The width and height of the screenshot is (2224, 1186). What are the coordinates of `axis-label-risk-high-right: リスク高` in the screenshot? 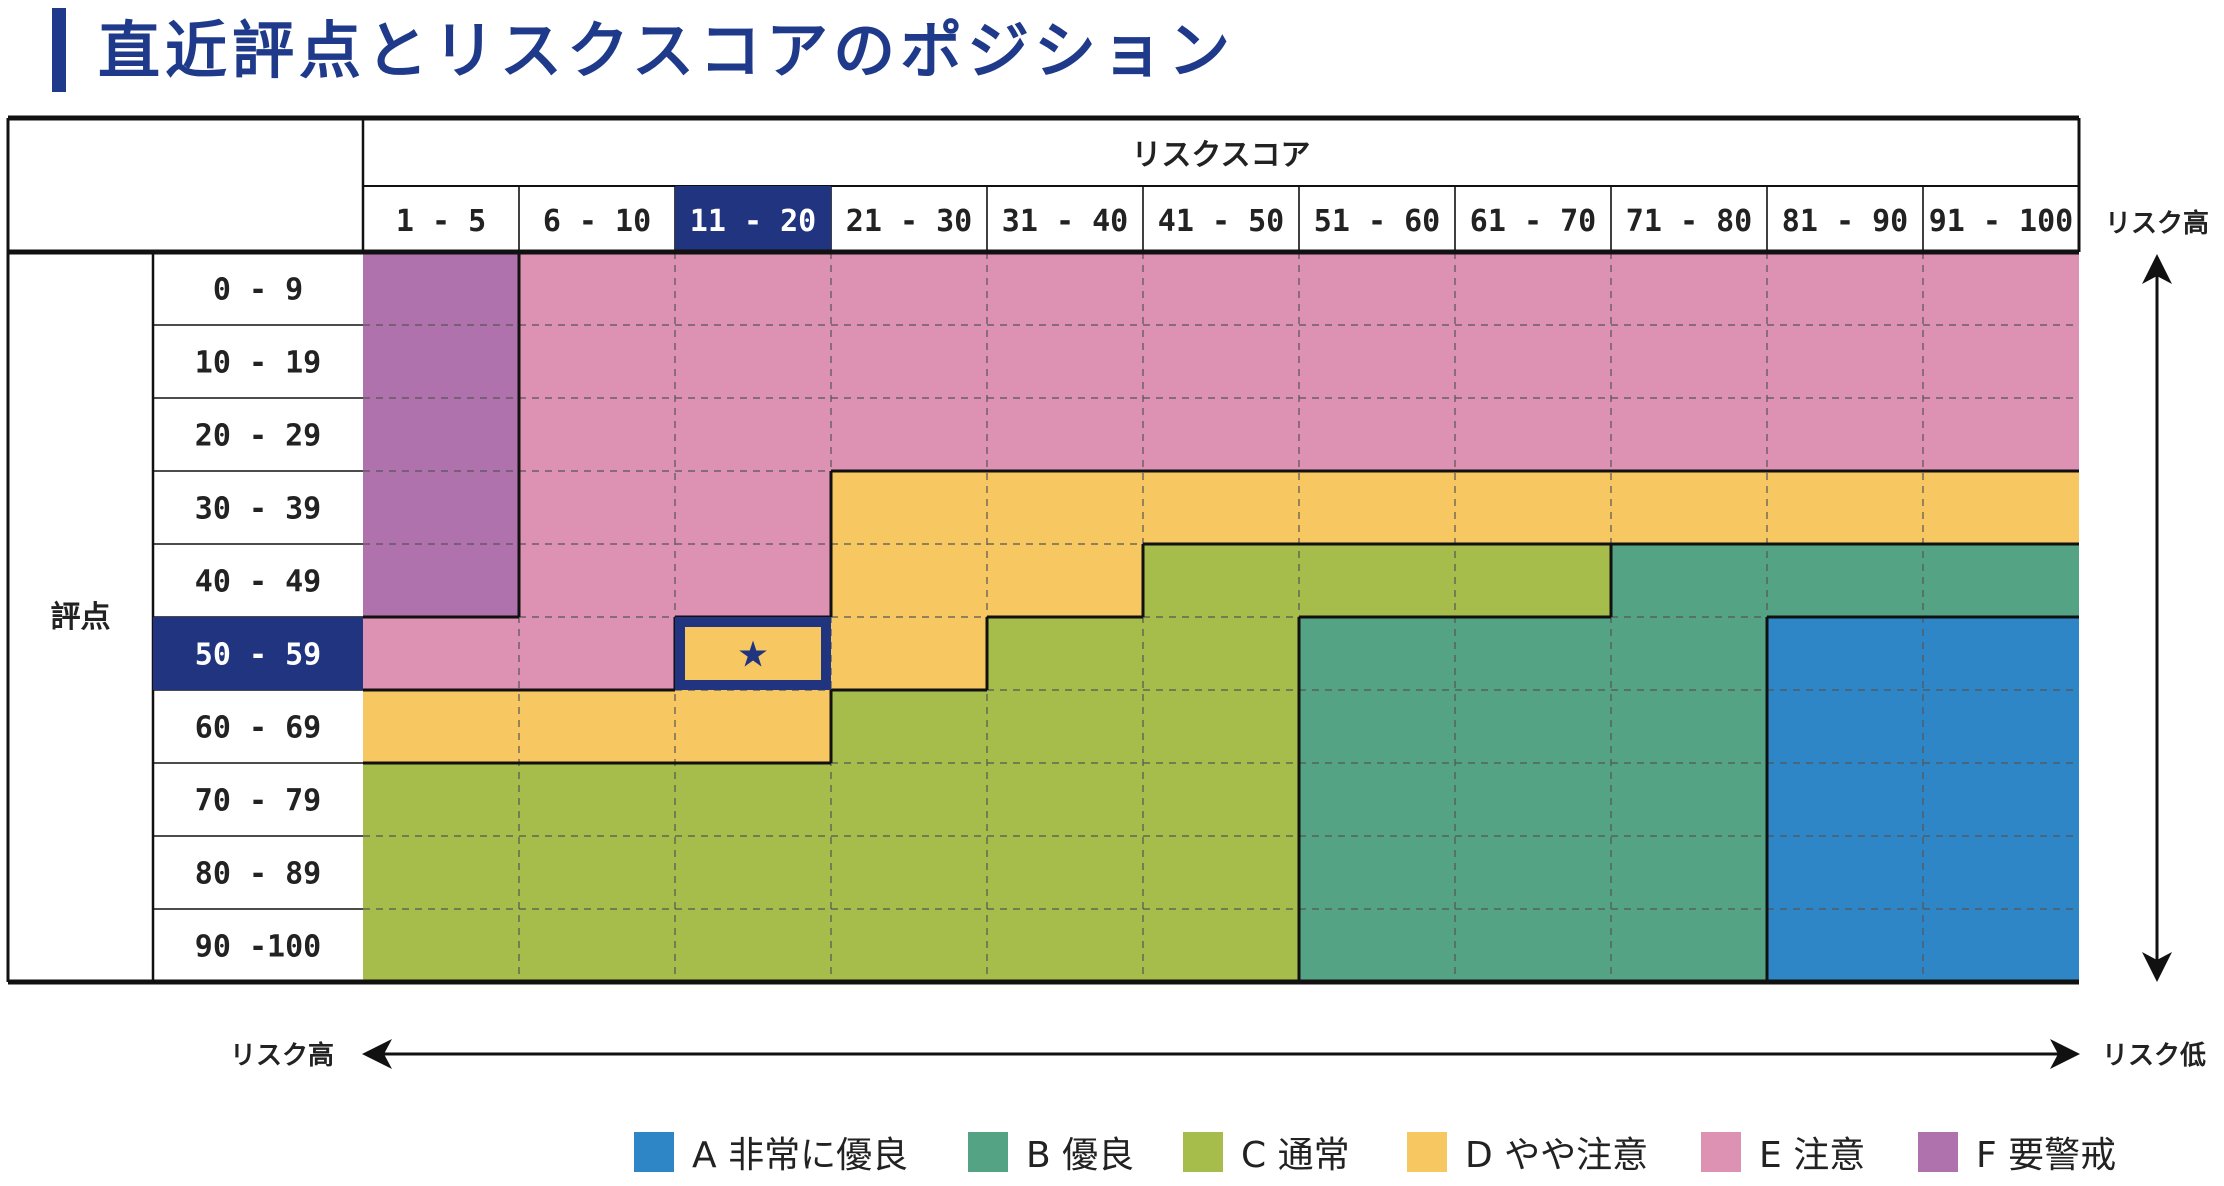 It's located at (2157, 223).